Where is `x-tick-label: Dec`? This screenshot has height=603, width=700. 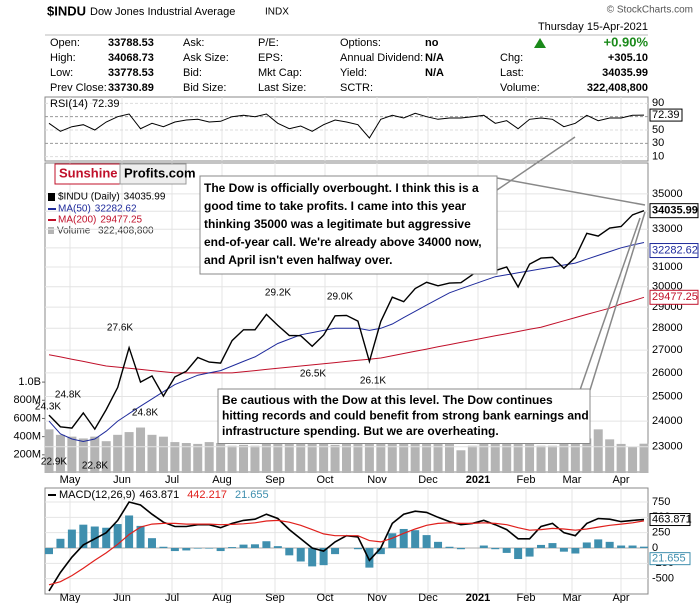 x-tick-label: Dec is located at coordinates (428, 480).